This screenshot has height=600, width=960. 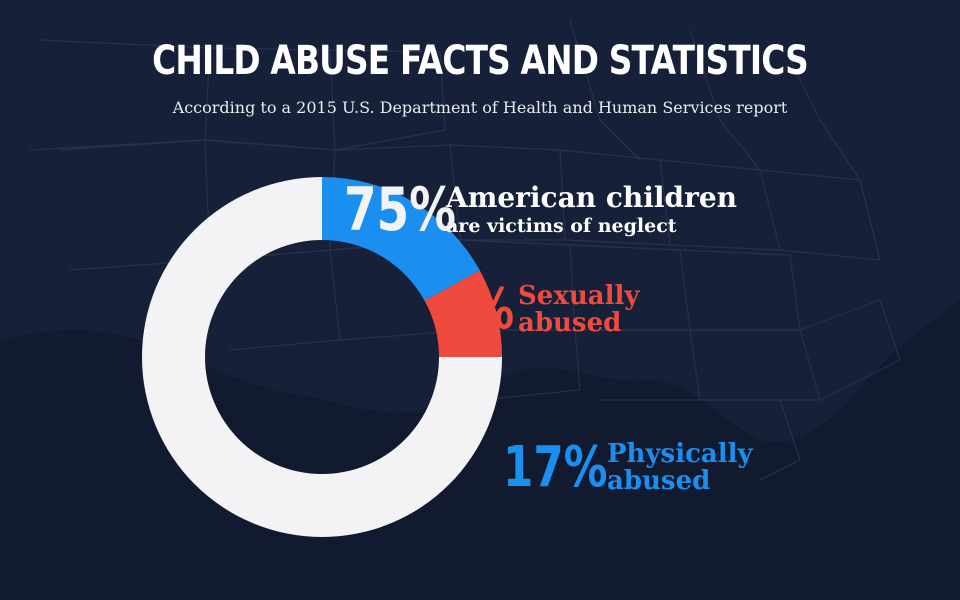 I want to click on sexual-label: Sexually abused, so click(x=579, y=309).